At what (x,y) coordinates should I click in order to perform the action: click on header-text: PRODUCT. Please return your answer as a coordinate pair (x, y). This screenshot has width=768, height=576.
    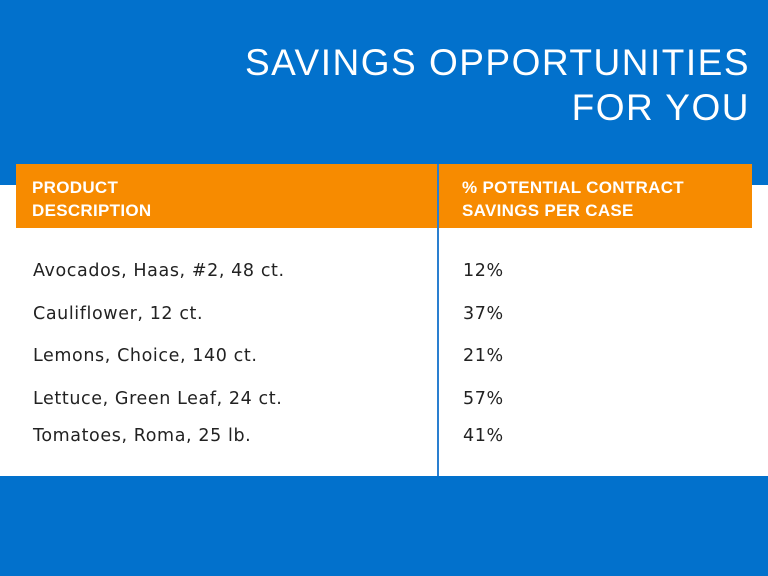
    Looking at the image, I should click on (75, 187).